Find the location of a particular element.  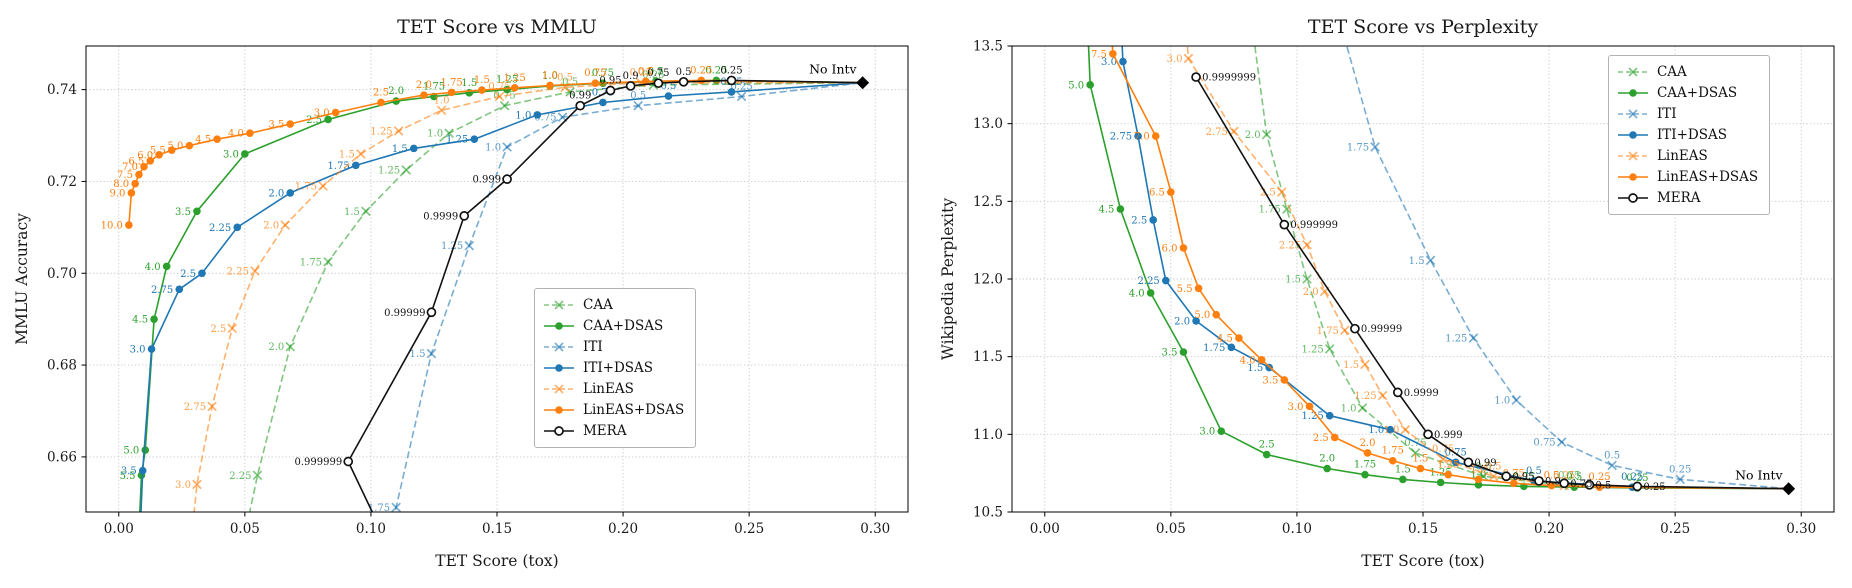

strength-annotation: 4.0 is located at coordinates (153, 267).